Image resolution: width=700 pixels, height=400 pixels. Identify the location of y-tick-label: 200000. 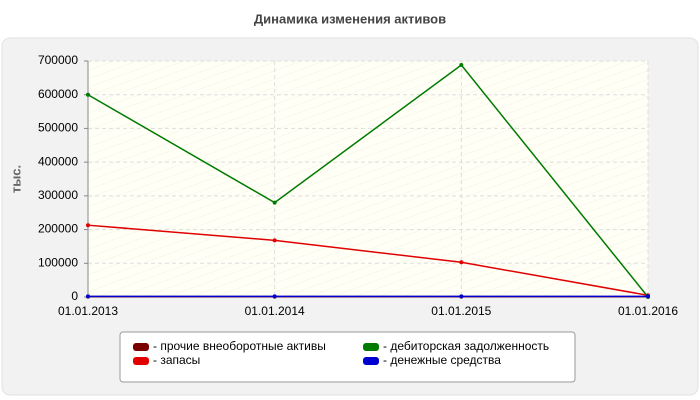
(58, 229).